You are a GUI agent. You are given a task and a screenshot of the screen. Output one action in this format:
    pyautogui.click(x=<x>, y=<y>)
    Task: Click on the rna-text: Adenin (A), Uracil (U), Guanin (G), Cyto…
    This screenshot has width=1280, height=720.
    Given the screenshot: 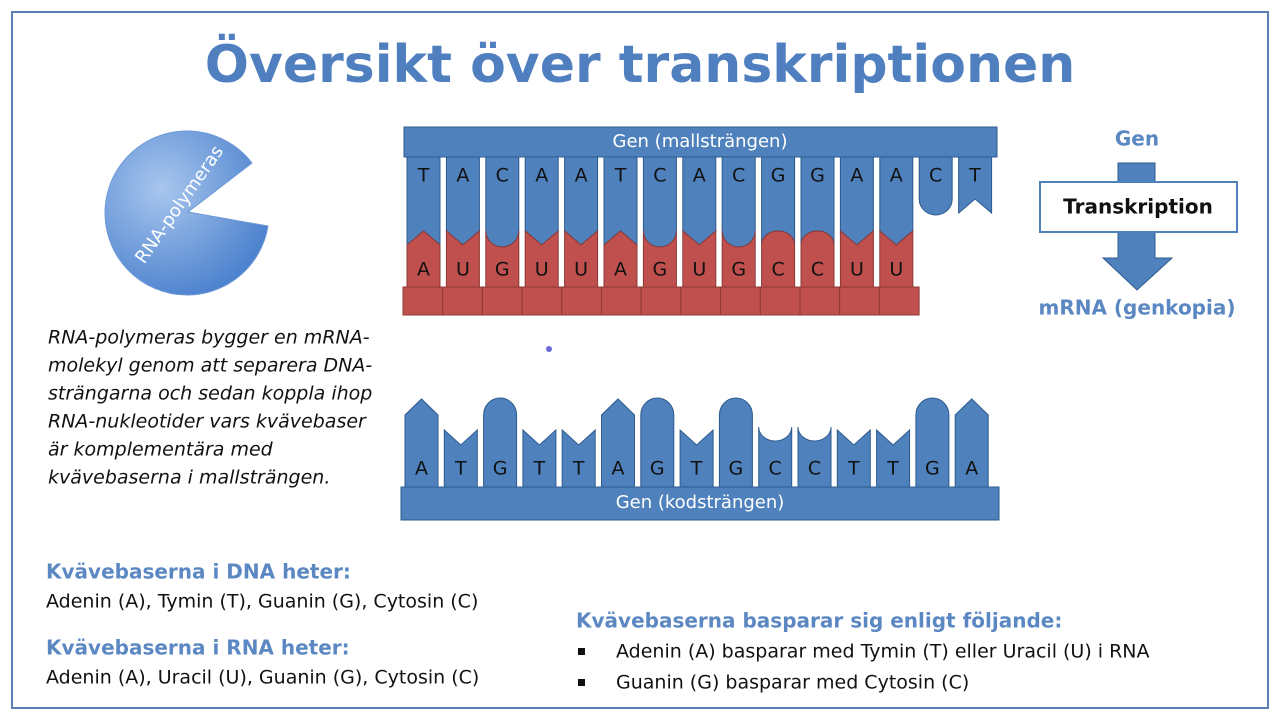 What is the action you would take?
    pyautogui.click(x=262, y=678)
    